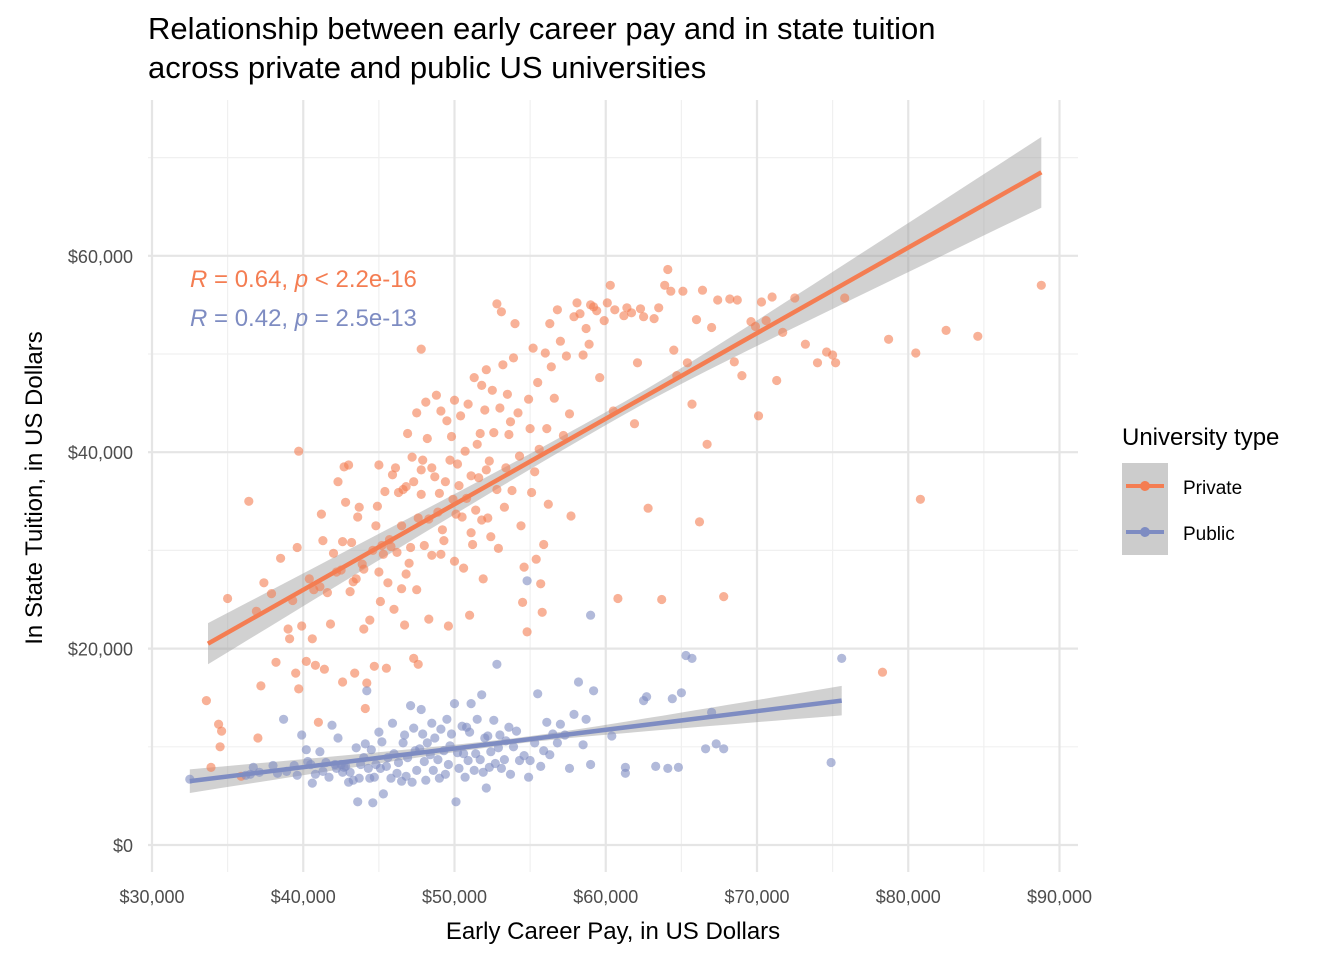  I want to click on x-tick-label: $50,000, so click(454, 897).